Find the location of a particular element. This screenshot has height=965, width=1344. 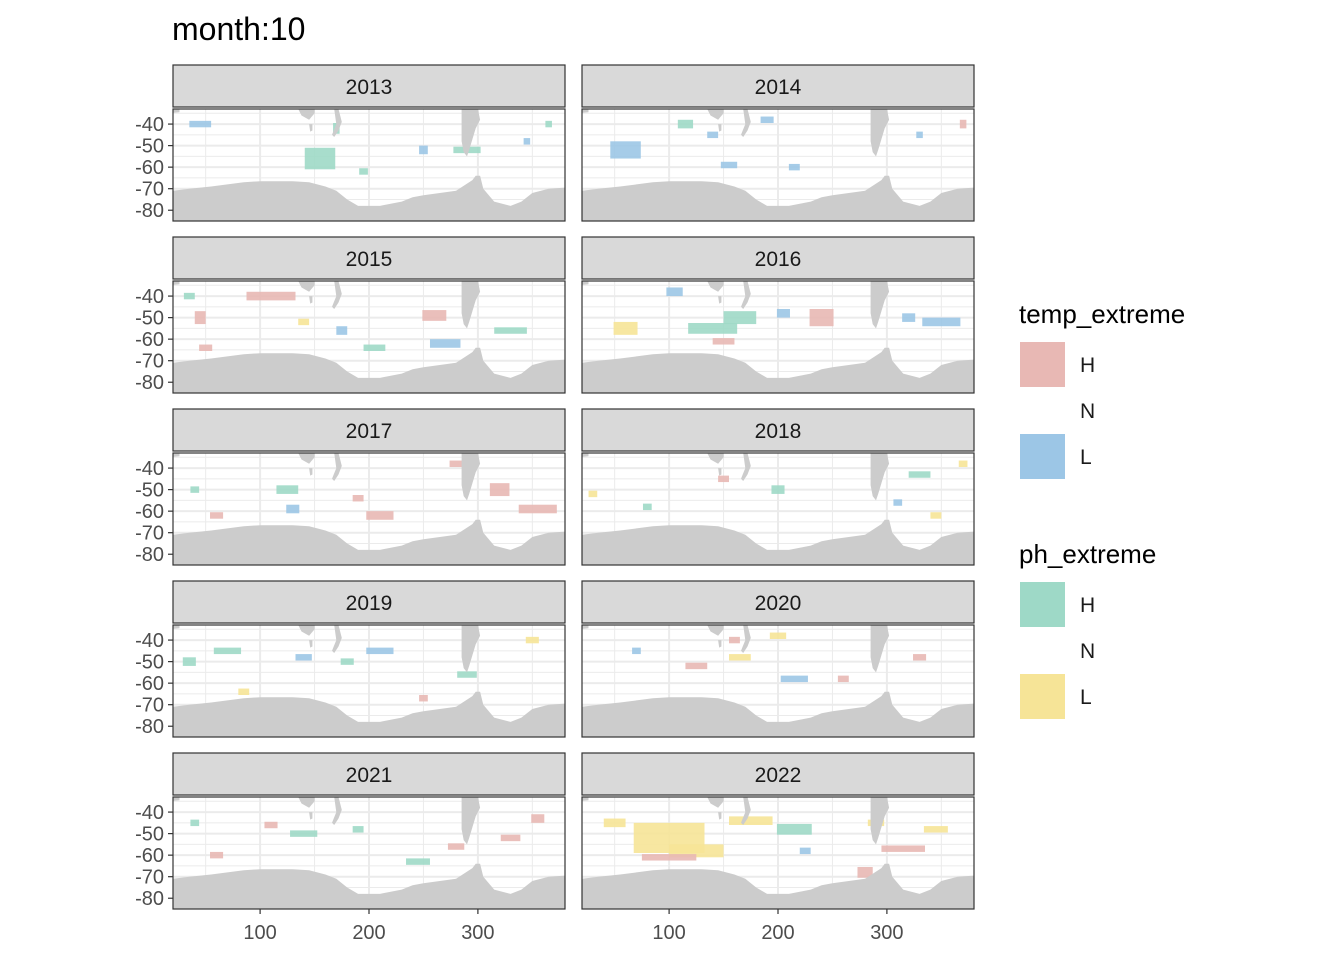

legend-key is located at coordinates (1042, 410).